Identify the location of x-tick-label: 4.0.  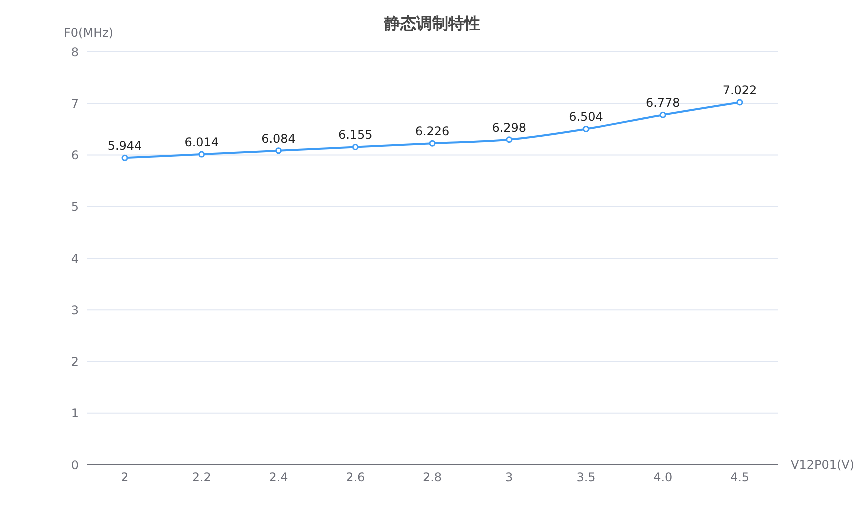
(663, 477).